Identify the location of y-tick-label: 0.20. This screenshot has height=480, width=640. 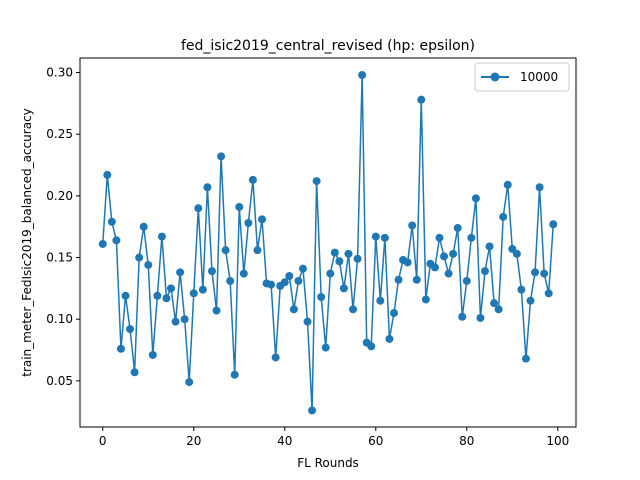
(59, 196).